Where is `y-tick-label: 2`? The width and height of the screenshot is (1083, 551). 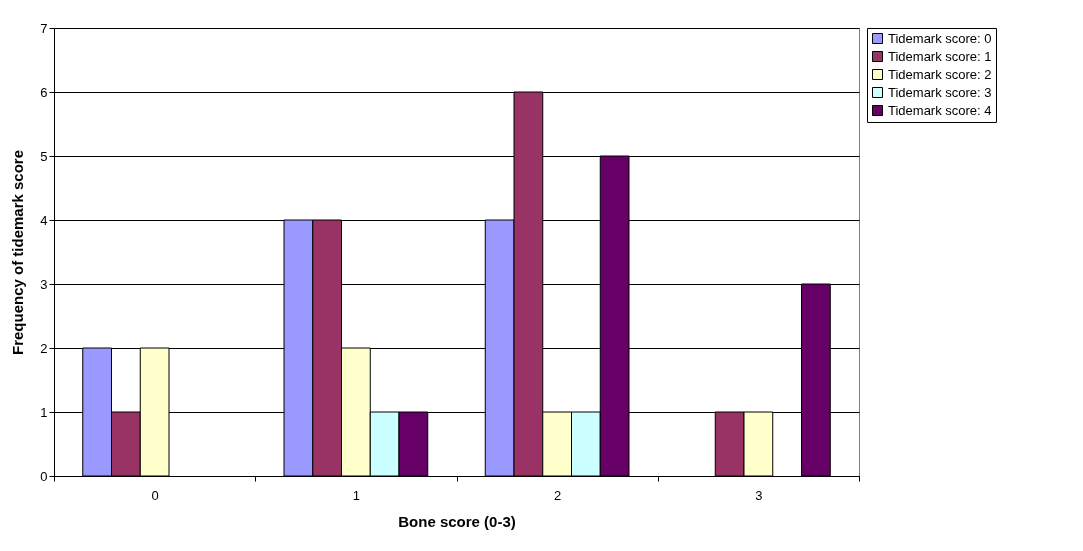
y-tick-label: 2 is located at coordinates (44, 348).